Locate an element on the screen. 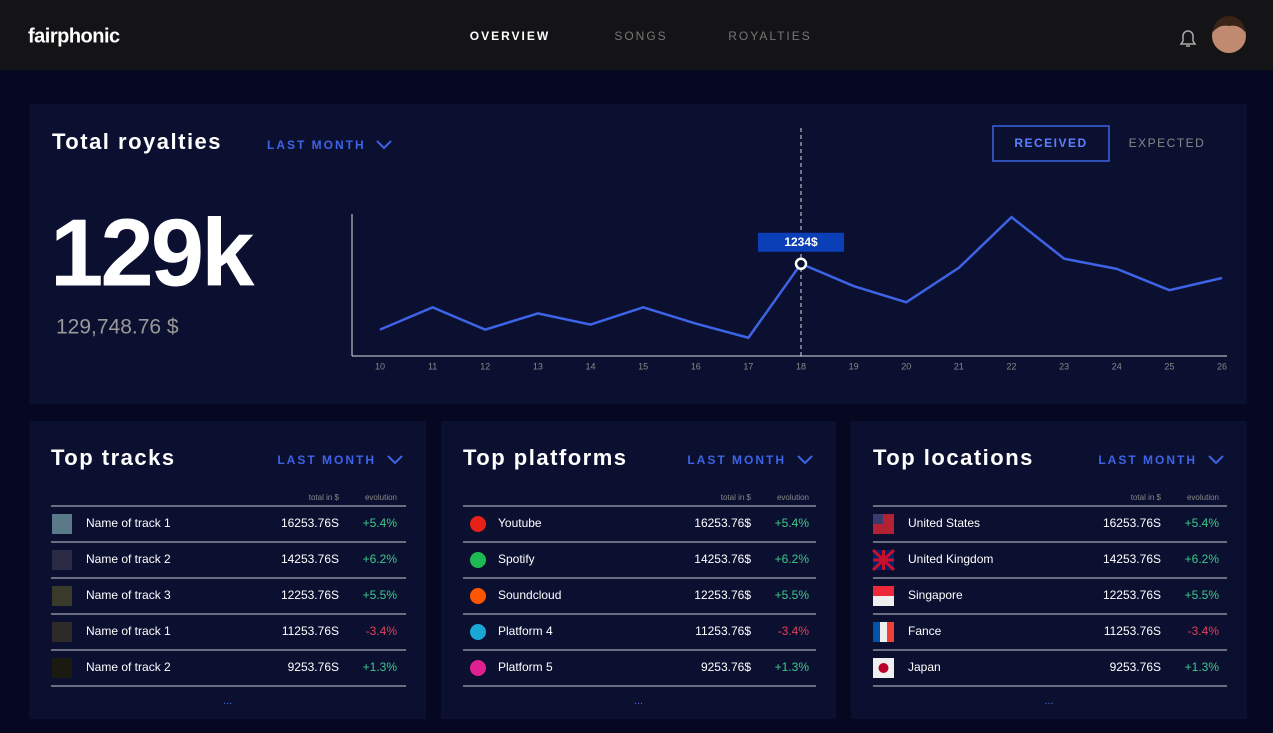 Image resolution: width=1273 pixels, height=733 pixels. tooltip-label: 1234$ is located at coordinates (801, 242).